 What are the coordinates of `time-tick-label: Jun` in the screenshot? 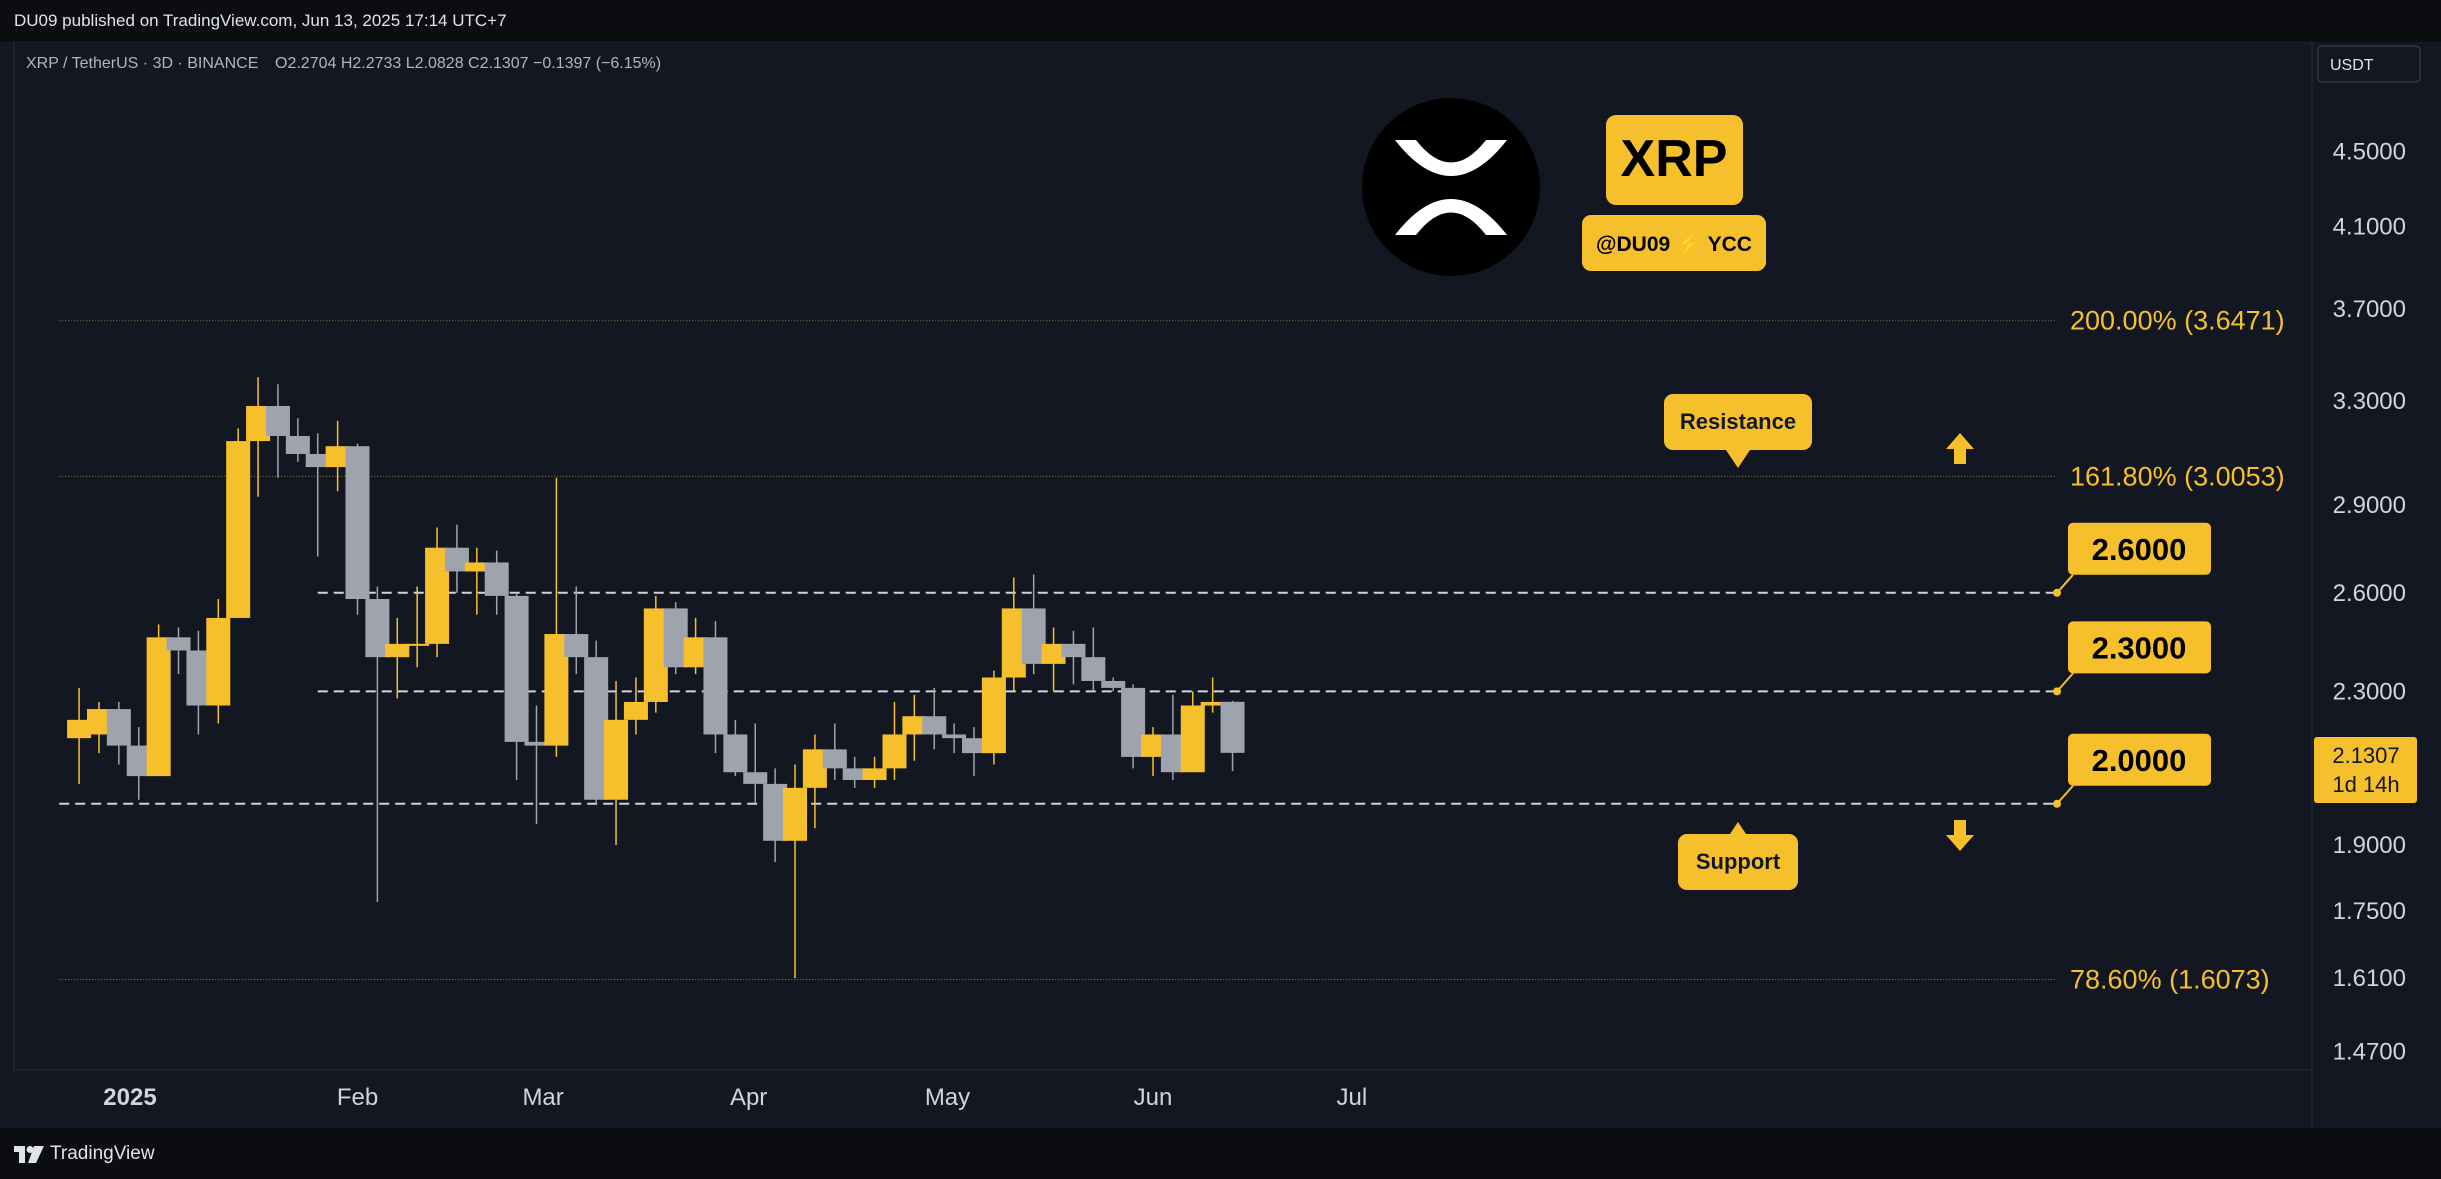 It's located at (1153, 1097).